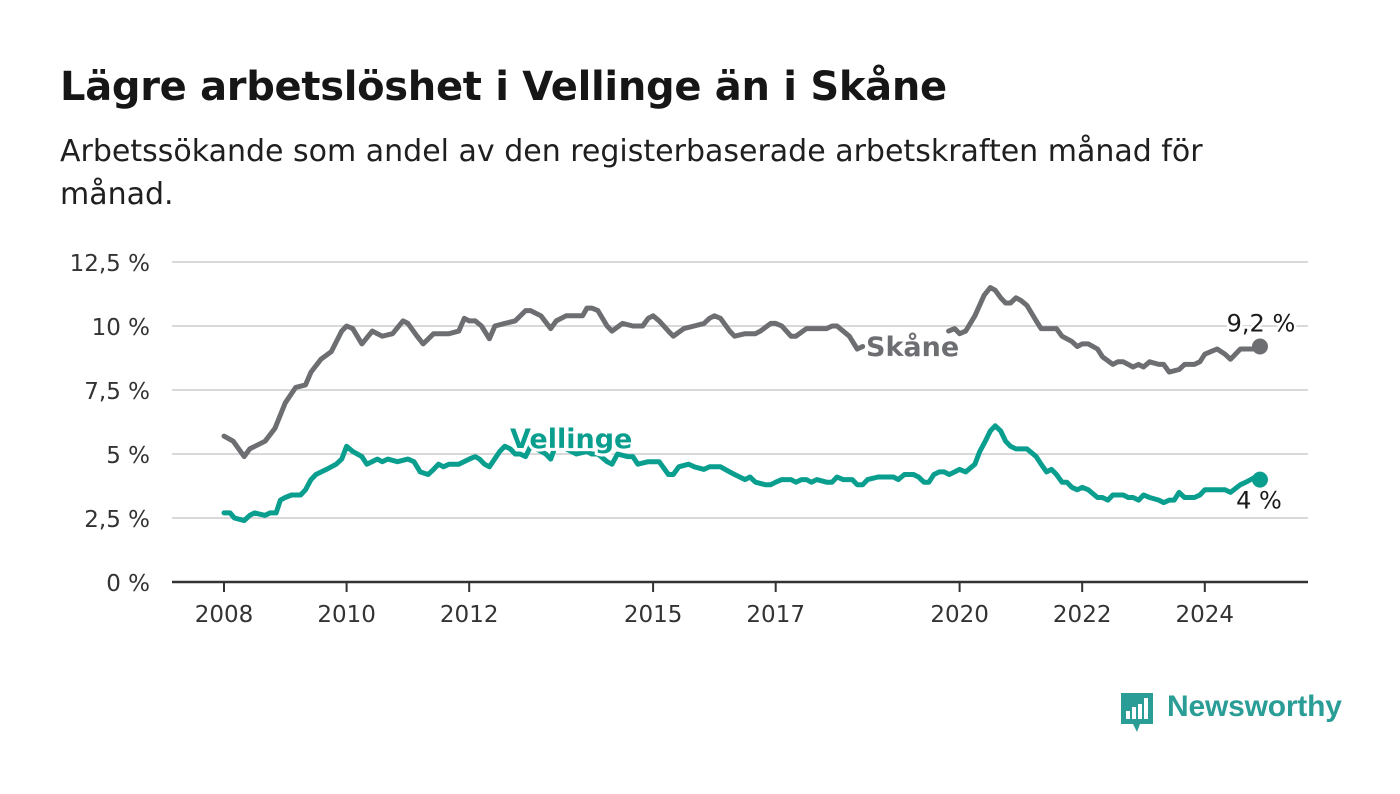 The width and height of the screenshot is (1400, 794). Describe the element at coordinates (469, 615) in the screenshot. I see `x-tick-label: 2012` at that location.